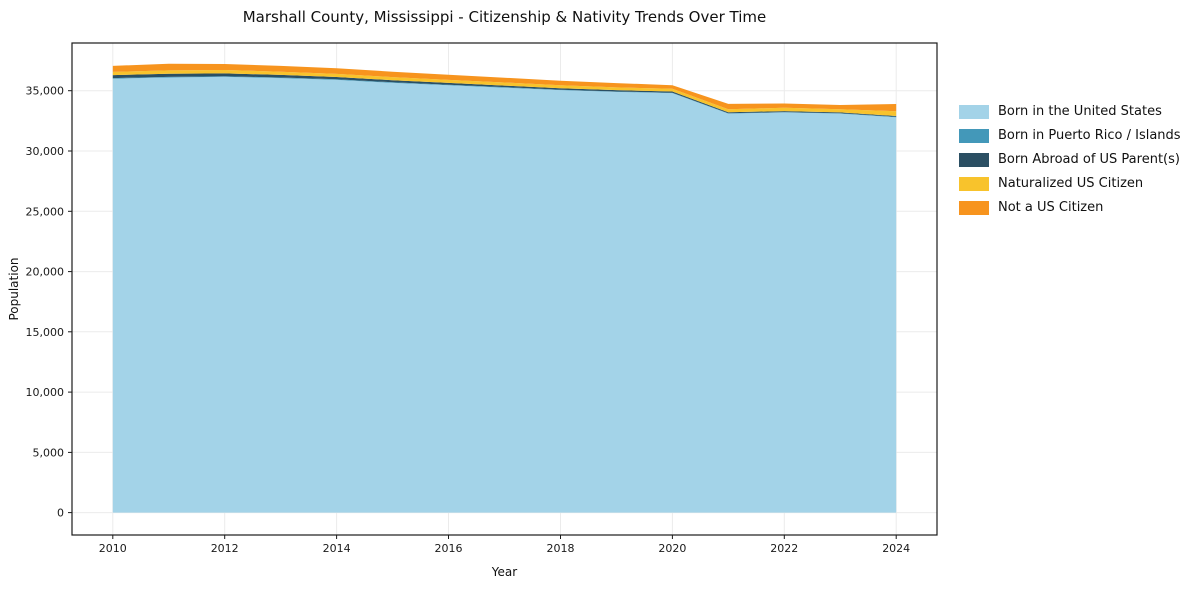 This screenshot has width=1189, height=590. Describe the element at coordinates (337, 548) in the screenshot. I see `svg-text: 2014` at that location.